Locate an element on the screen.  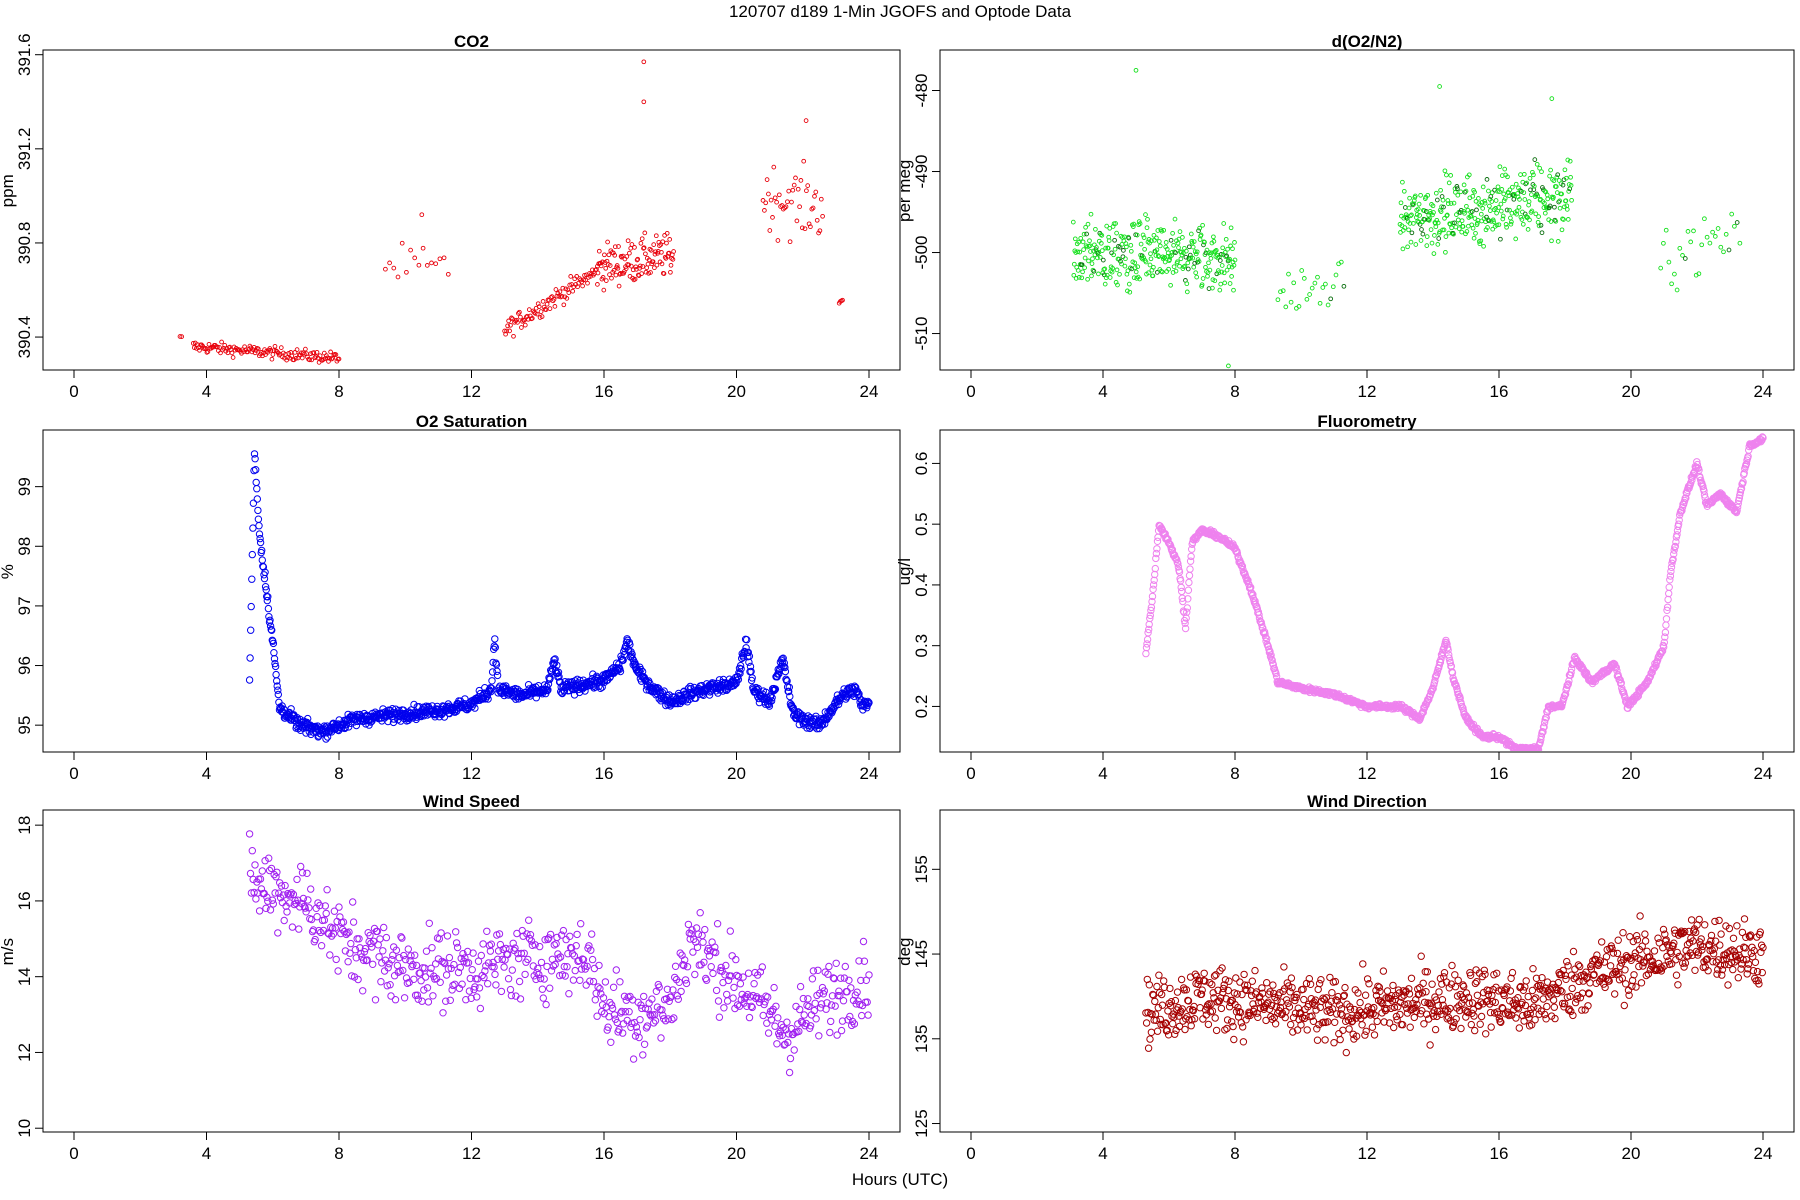
co2-xtick-label: 16 is located at coordinates (604, 391).